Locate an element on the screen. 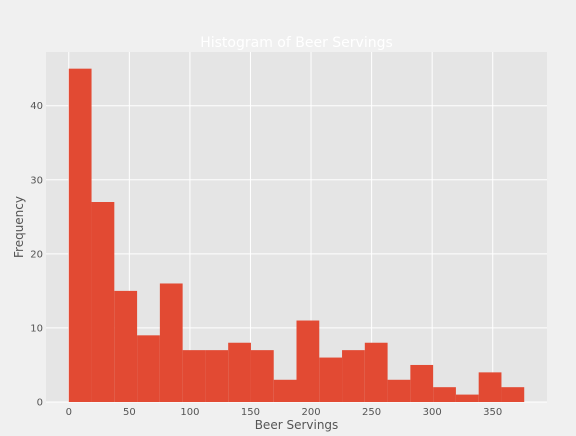  x-tick-label: 50 is located at coordinates (129, 412).